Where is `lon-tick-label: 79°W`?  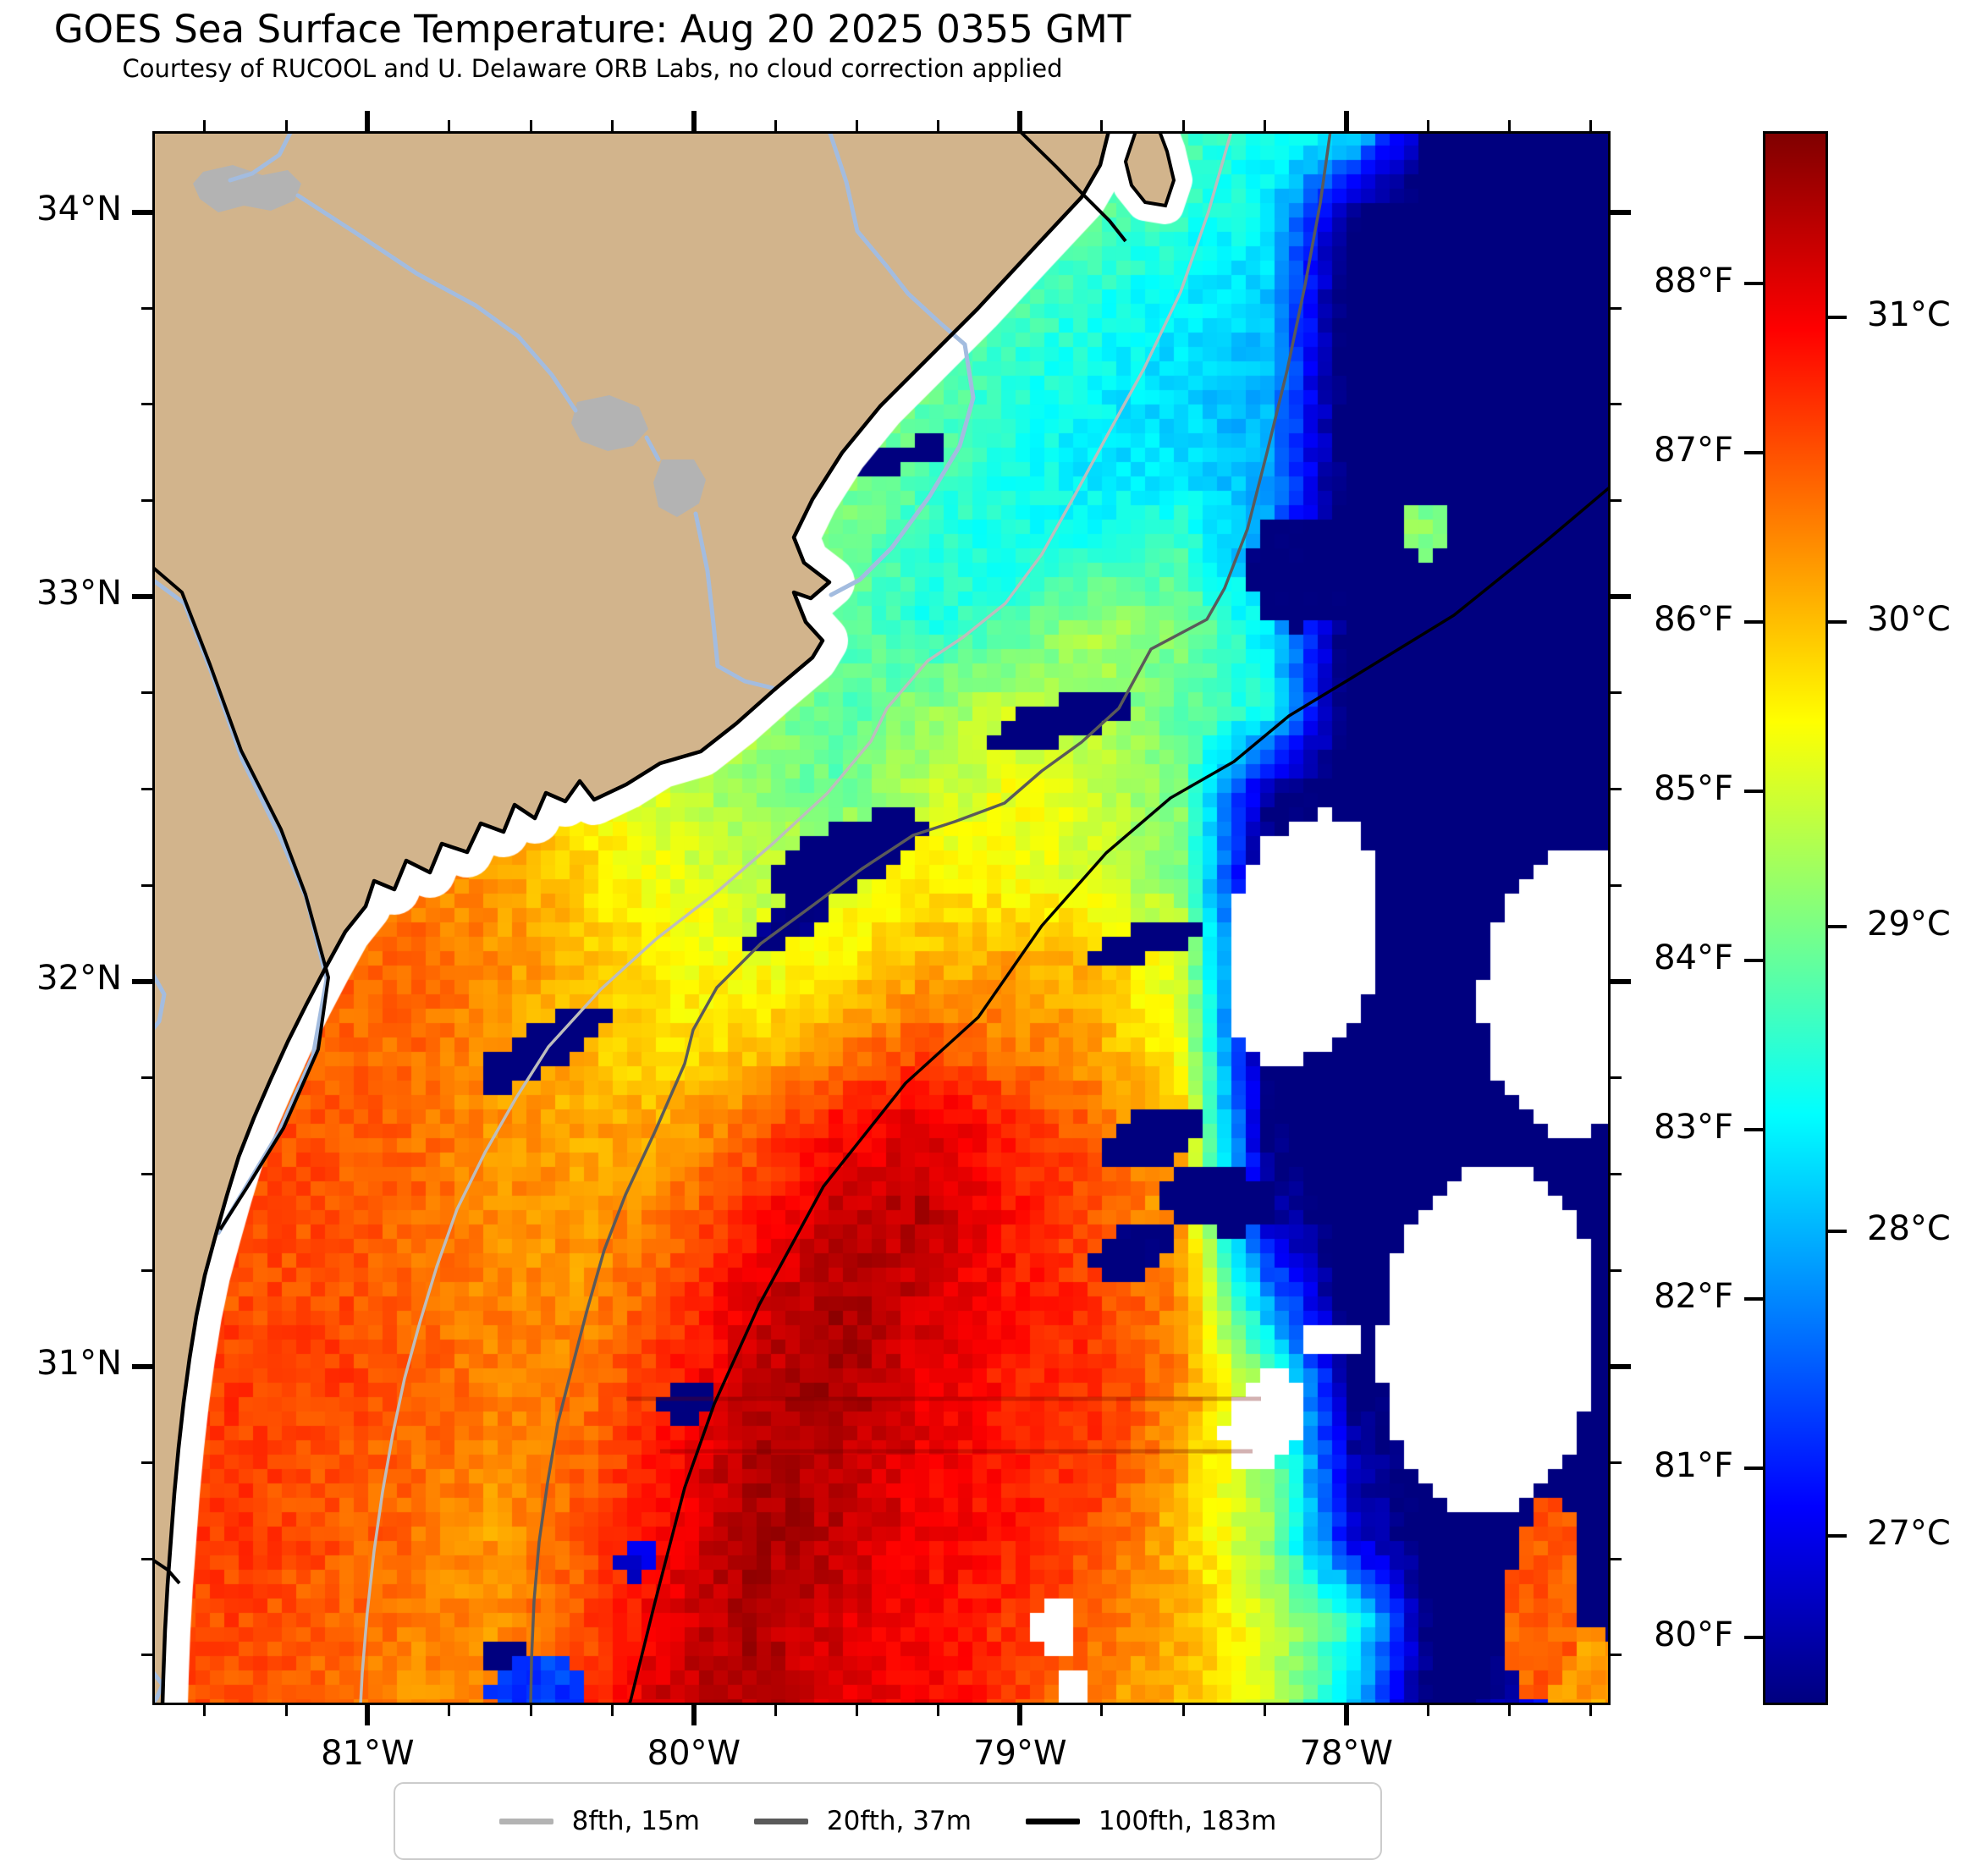 lon-tick-label: 79°W is located at coordinates (1020, 1753).